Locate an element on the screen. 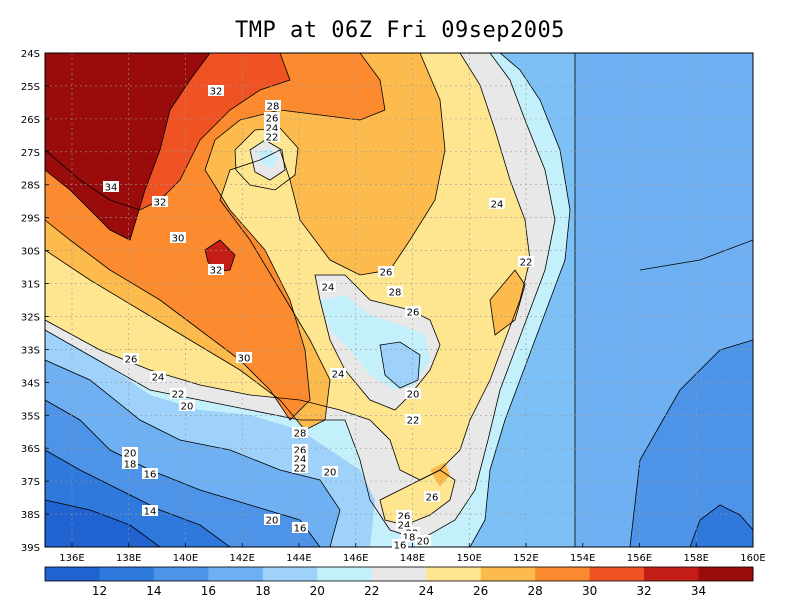  lon-tick-label: 146E is located at coordinates (355, 558).